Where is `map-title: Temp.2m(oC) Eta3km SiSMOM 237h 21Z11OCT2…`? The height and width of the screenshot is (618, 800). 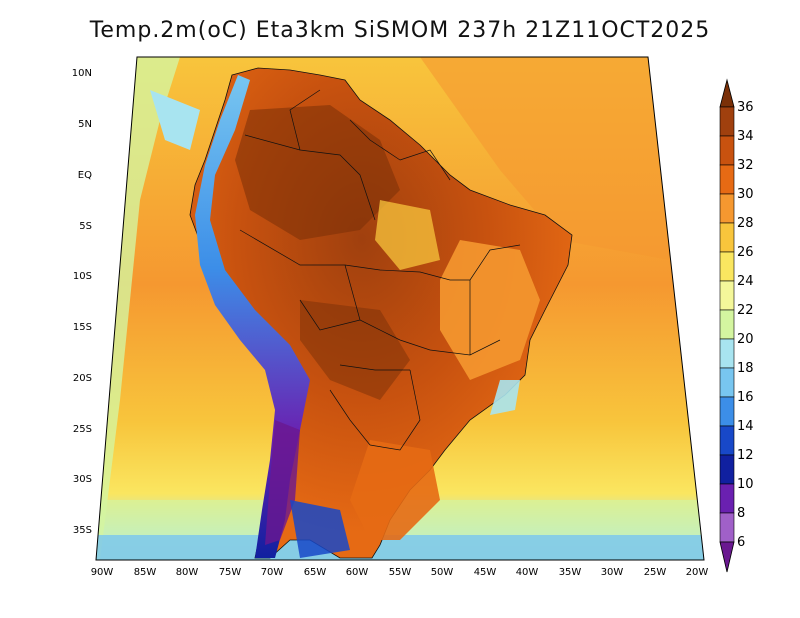 map-title: Temp.2m(oC) Eta3km SiSMOM 237h 21Z11OCT2… is located at coordinates (400, 30).